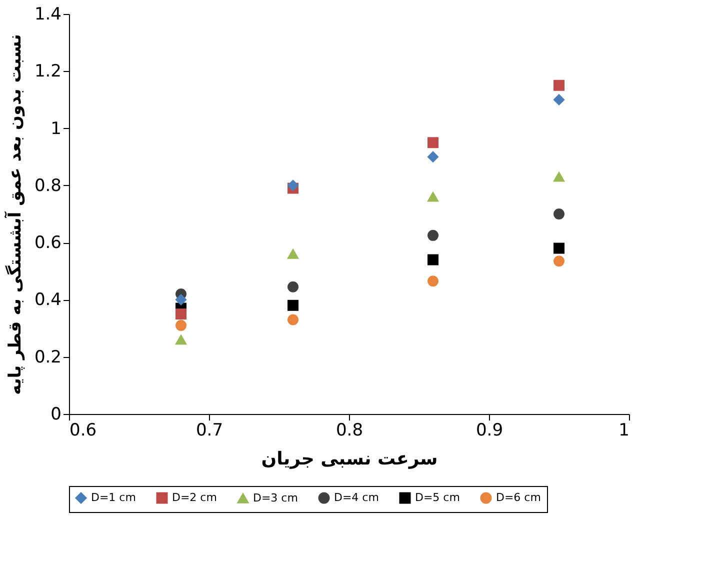  Describe the element at coordinates (56, 128) in the screenshot. I see `y-tick-label: 1` at that location.